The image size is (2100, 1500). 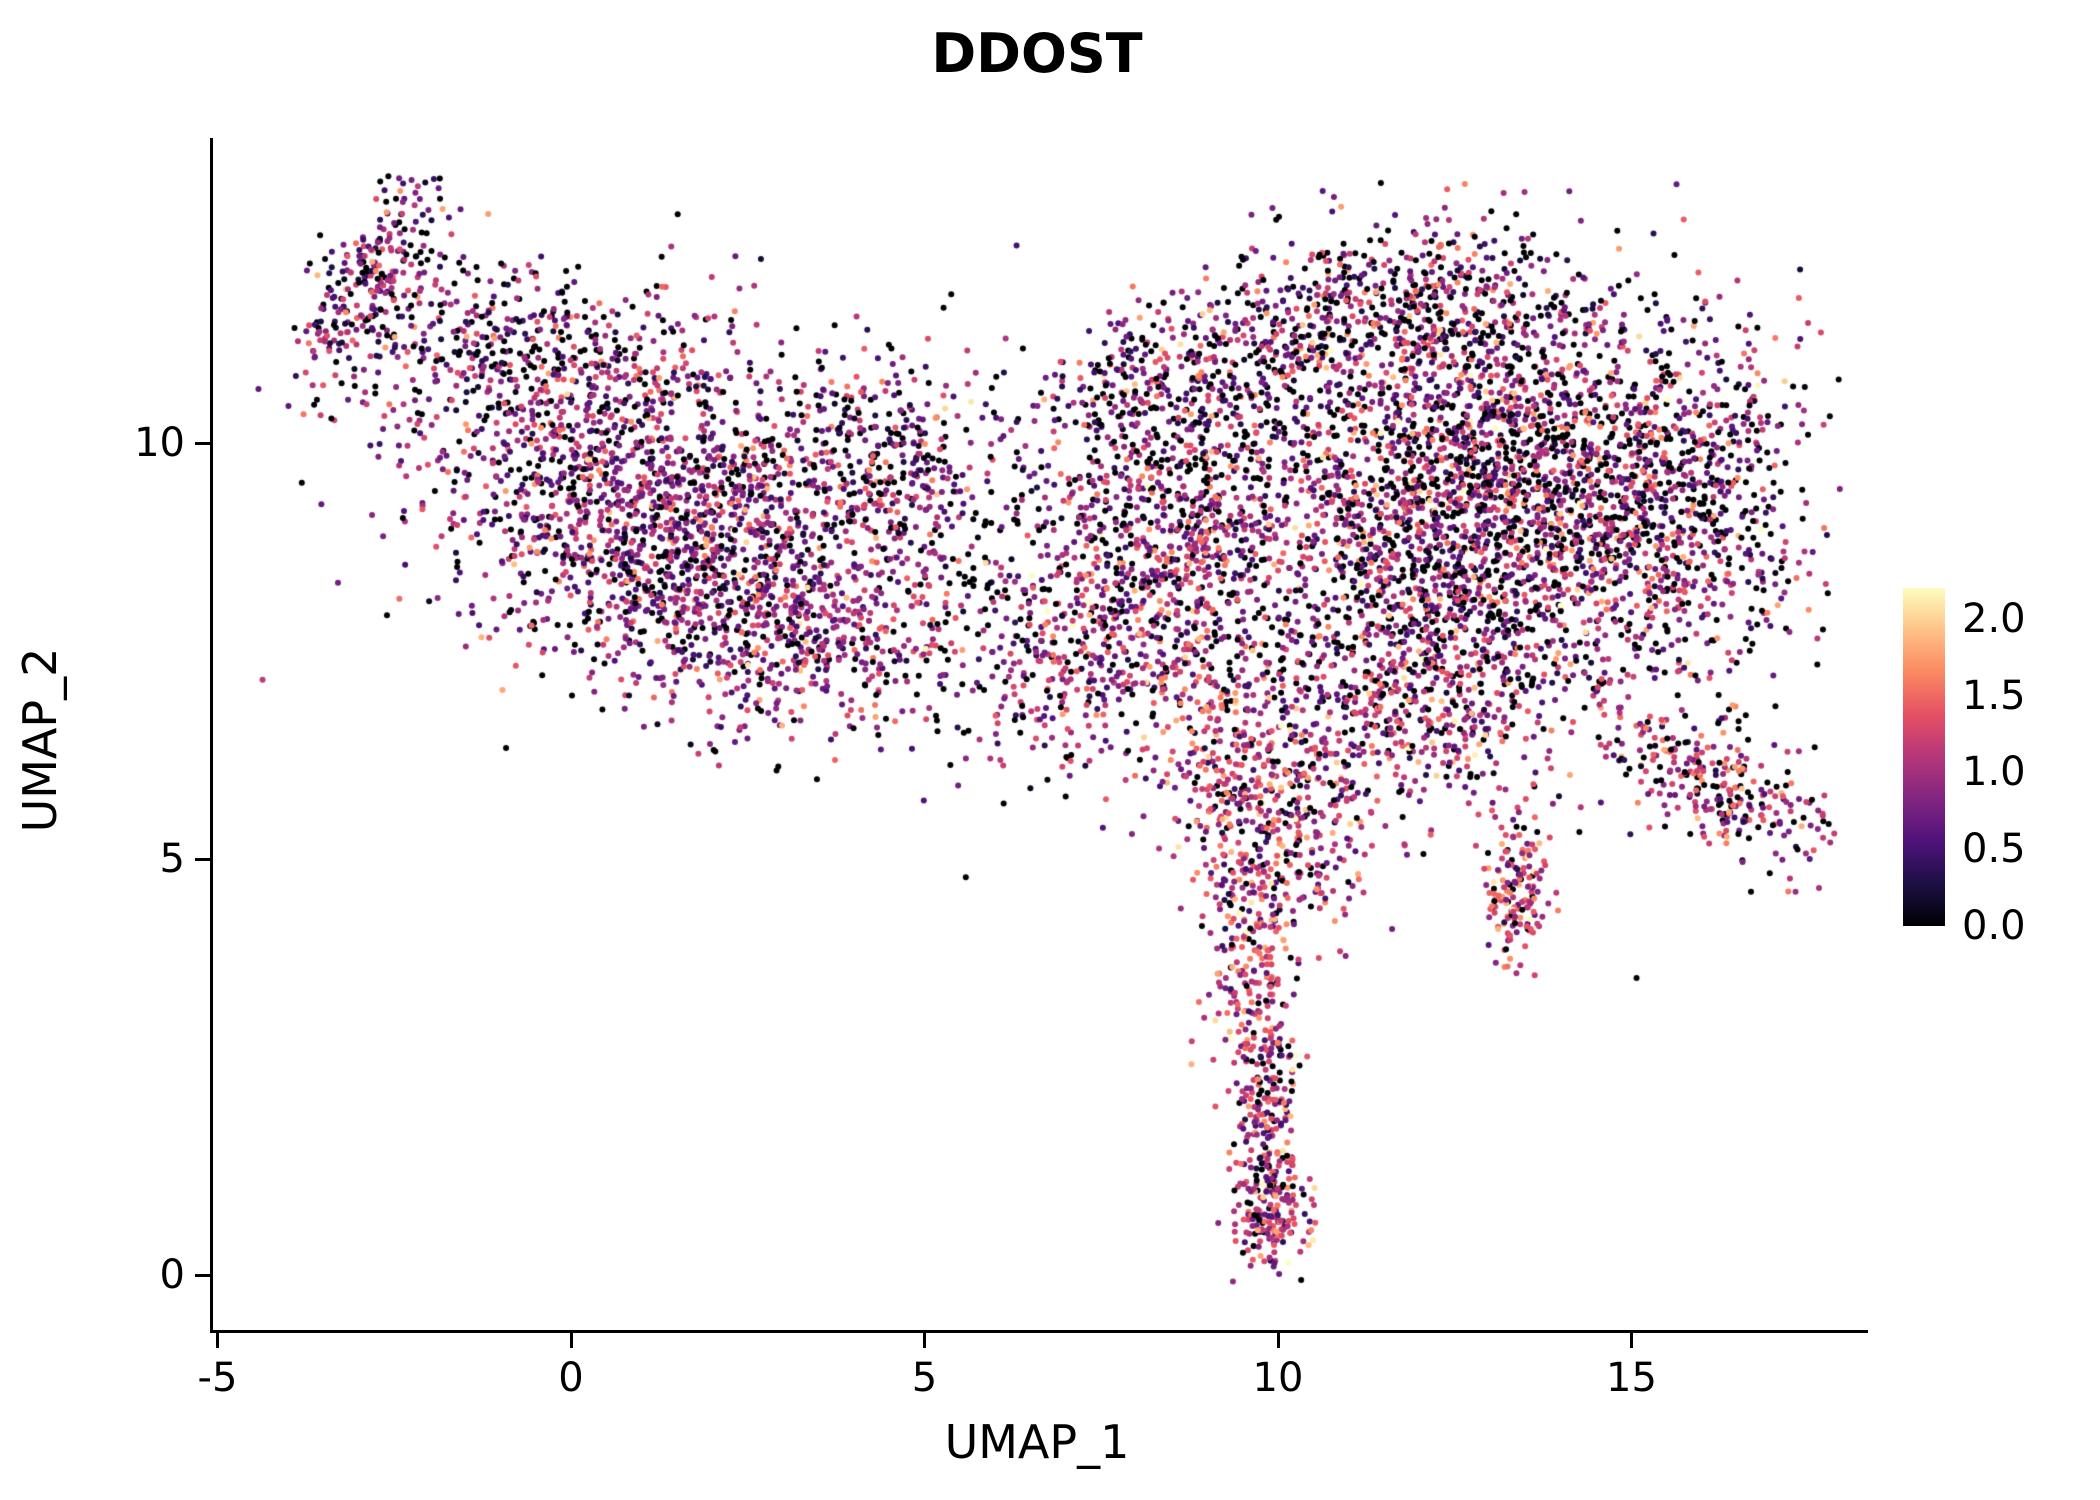 I want to click on x-tick-label: 5, so click(x=924, y=1378).